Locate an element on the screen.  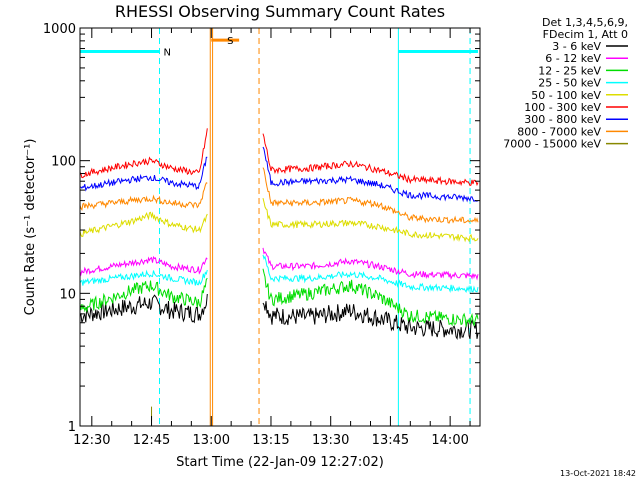
y-tick-label-2: 100 is located at coordinates (63, 162).